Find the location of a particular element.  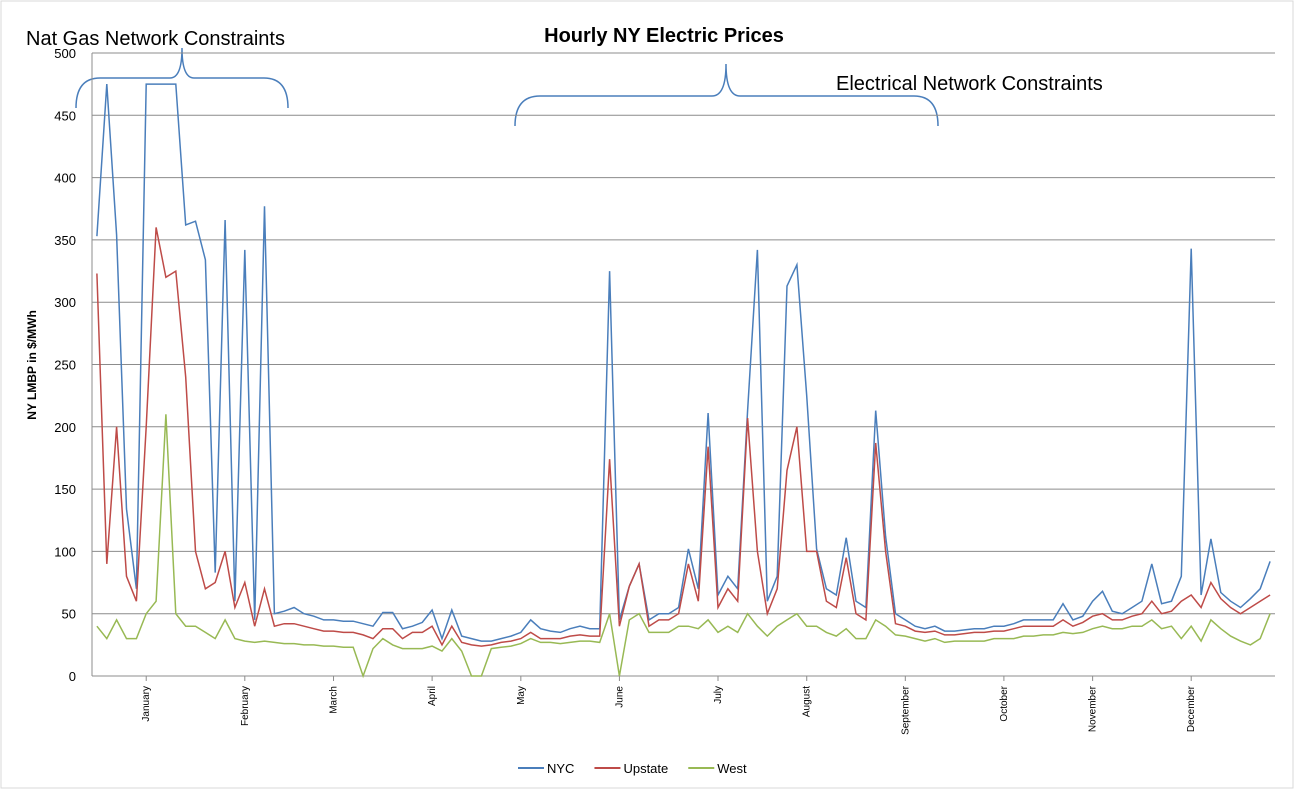

y-tick-label: 400 is located at coordinates (65, 178).